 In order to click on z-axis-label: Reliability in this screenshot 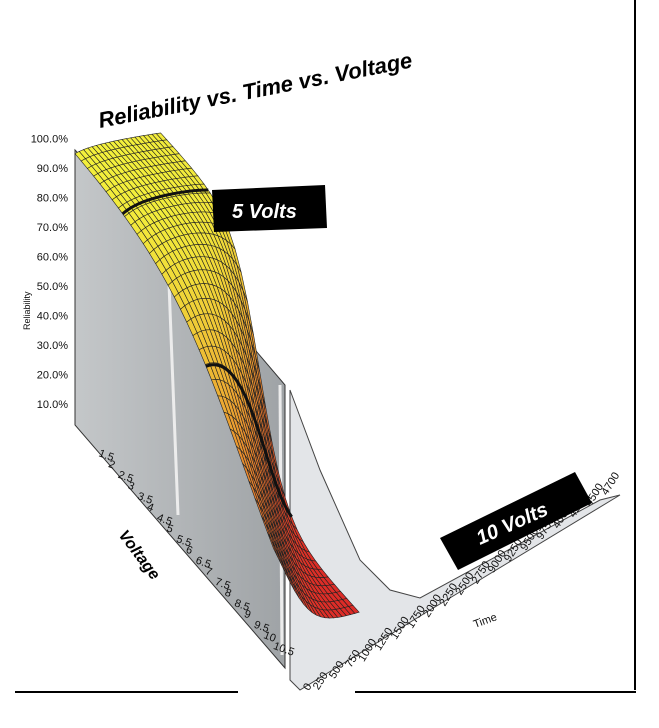, I will do `click(27, 310)`.